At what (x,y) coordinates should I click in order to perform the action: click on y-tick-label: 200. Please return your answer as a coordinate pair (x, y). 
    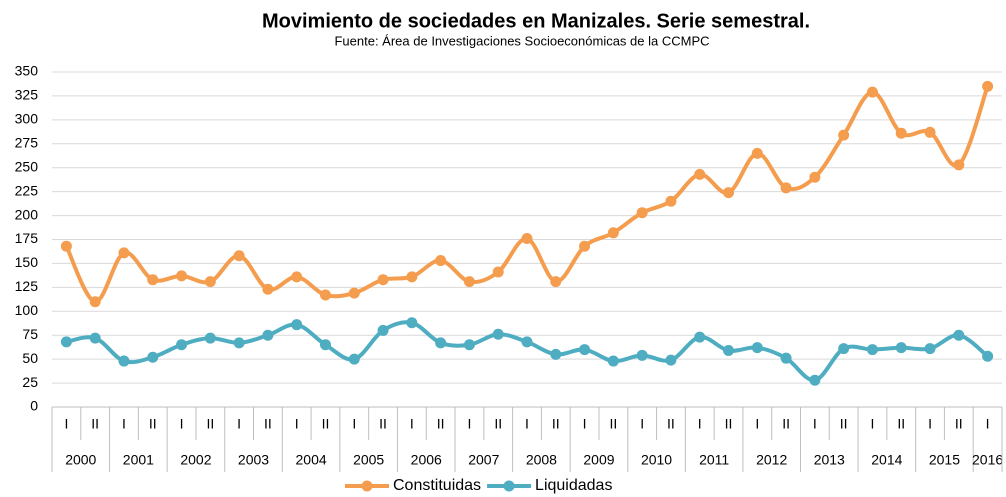
    Looking at the image, I should click on (27, 214).